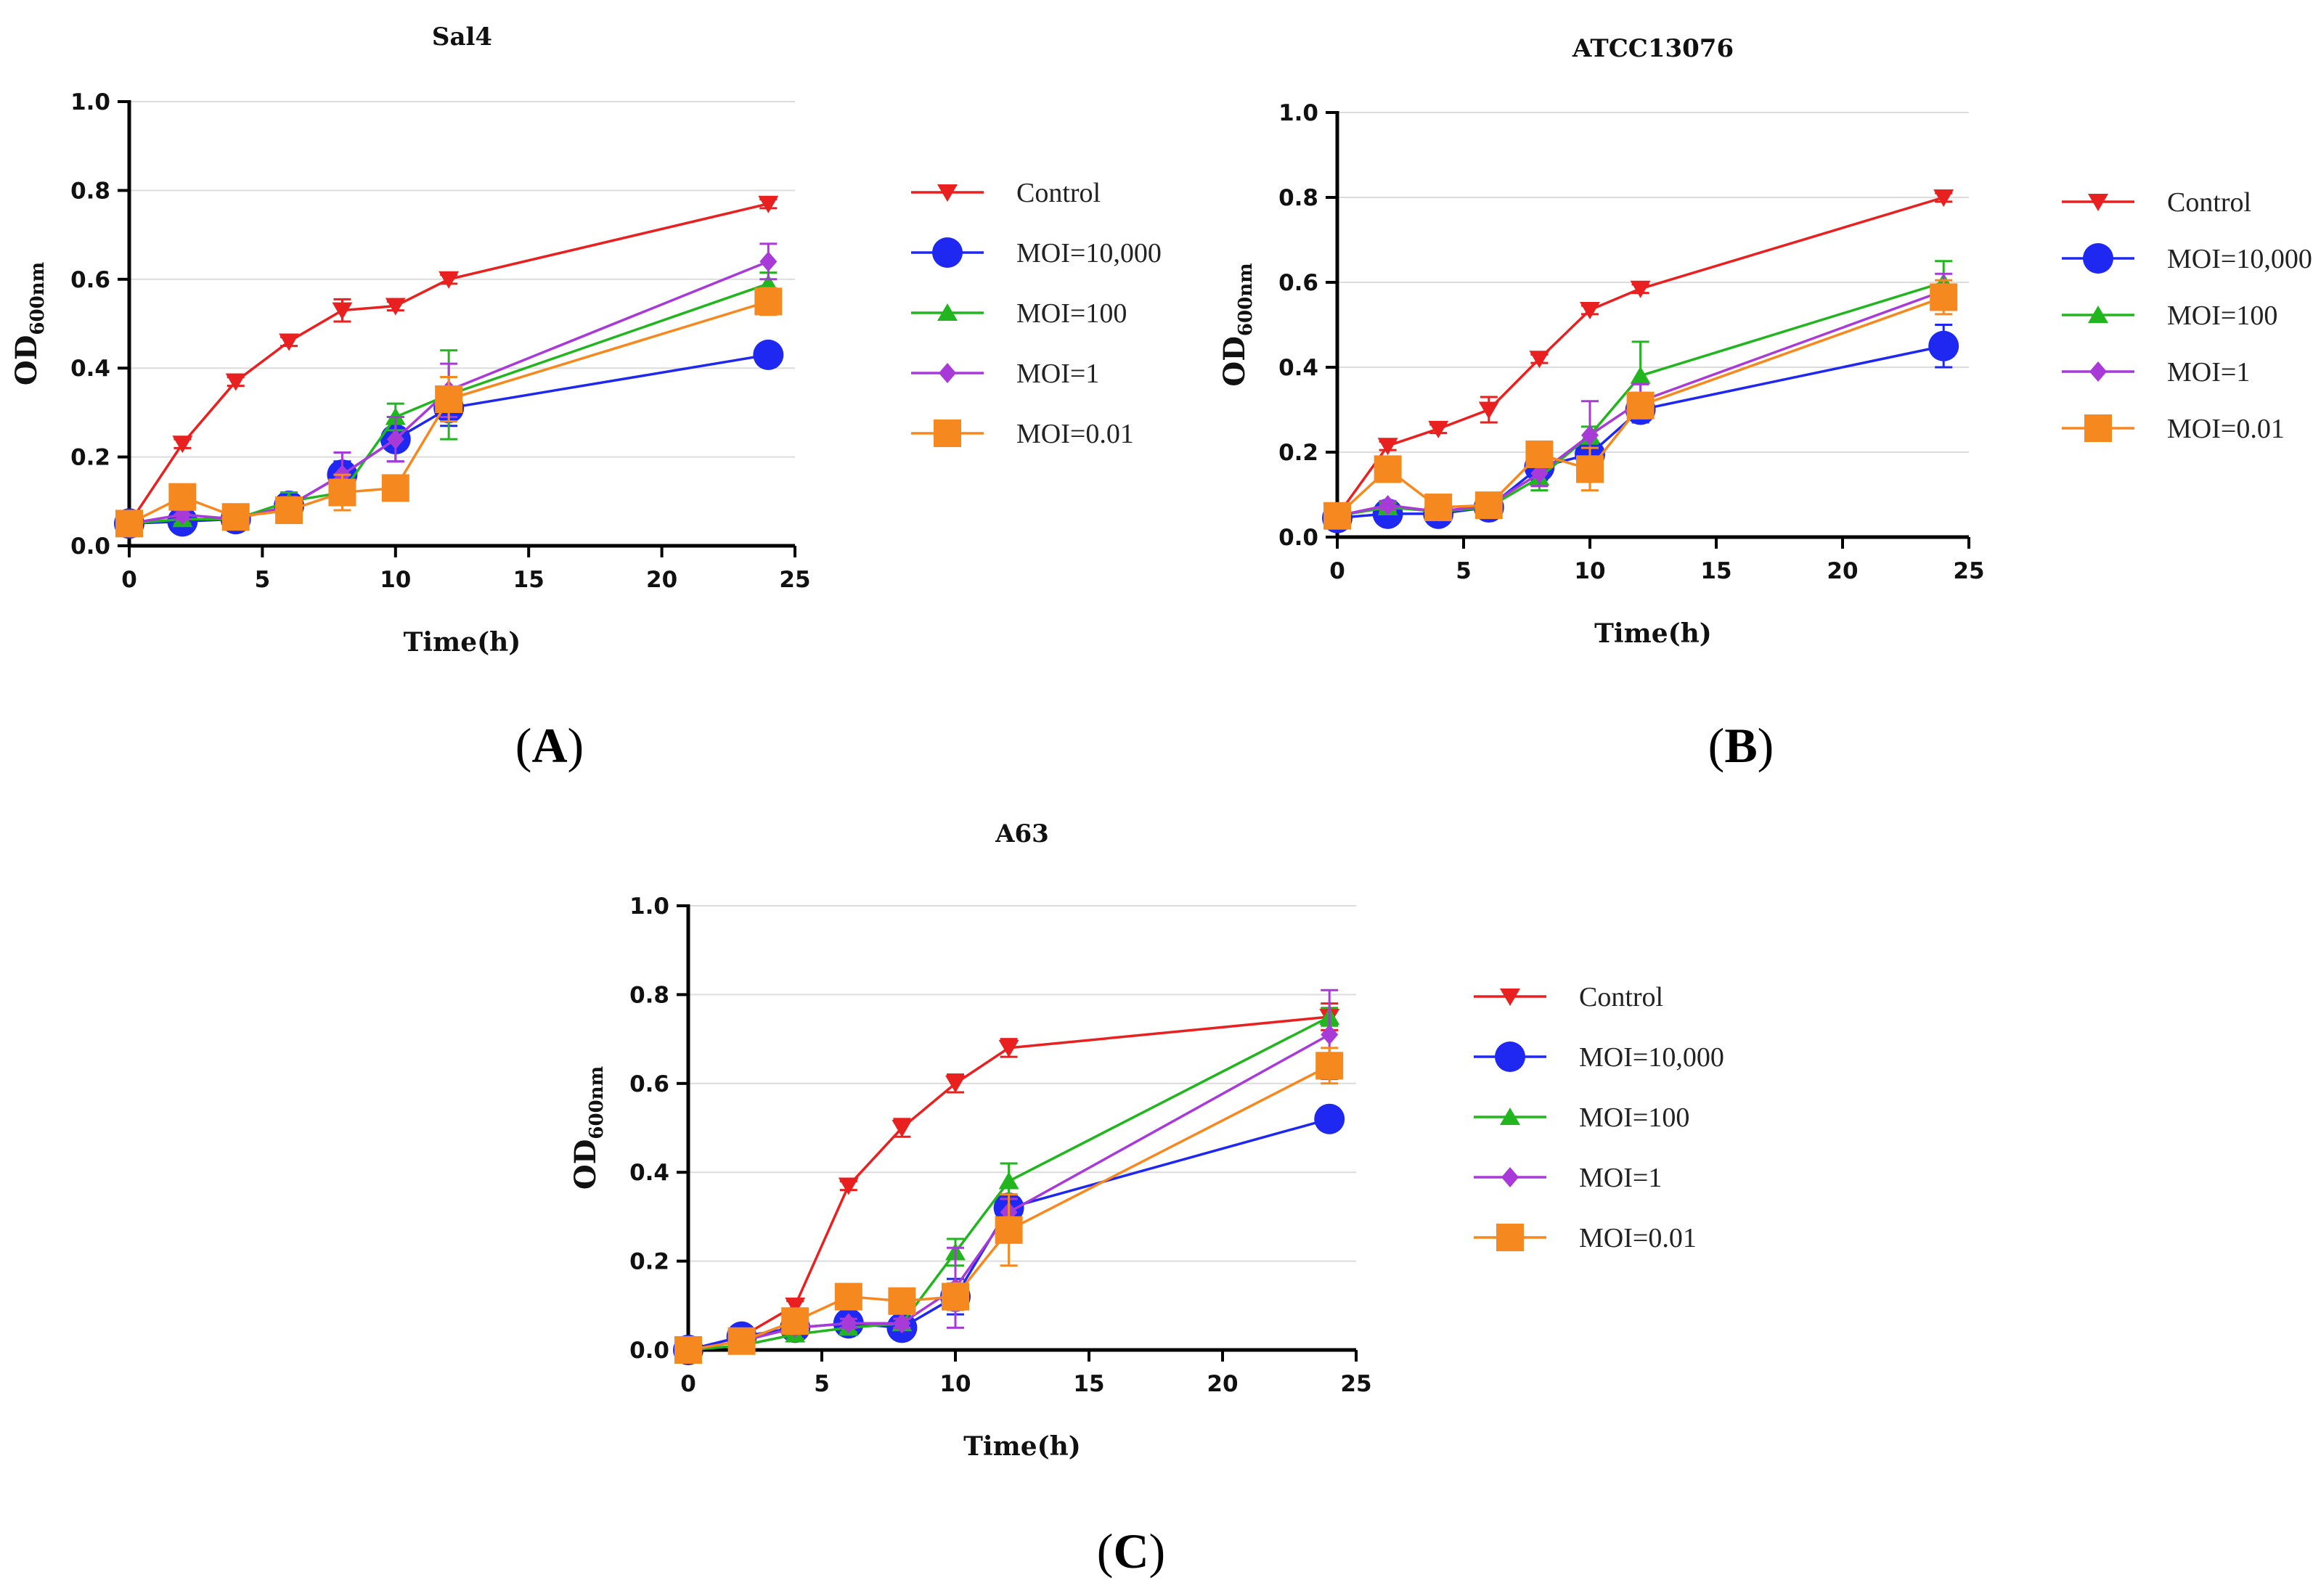  I want to click on y-tick-label: 0.4, so click(90, 369).